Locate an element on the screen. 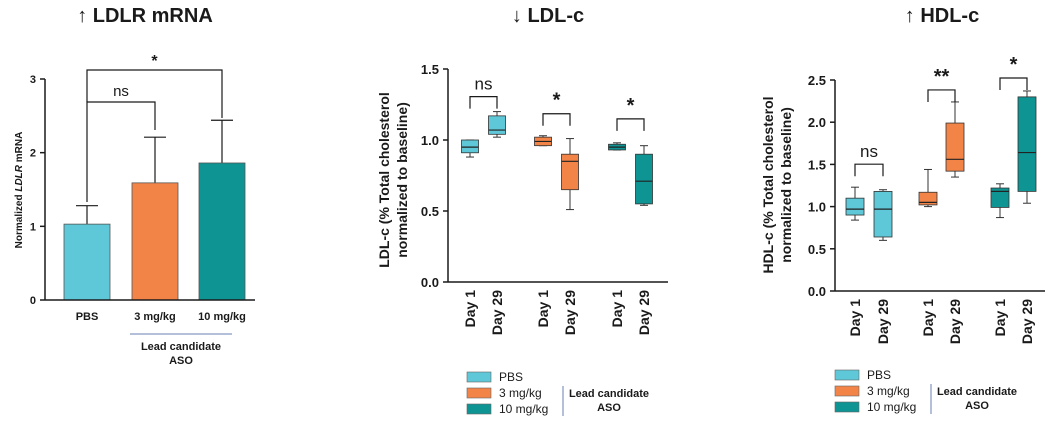 The image size is (1050, 433). ldl-y-axis-label-line1: LDL-c (% Total cholesterol is located at coordinates (384, 180).